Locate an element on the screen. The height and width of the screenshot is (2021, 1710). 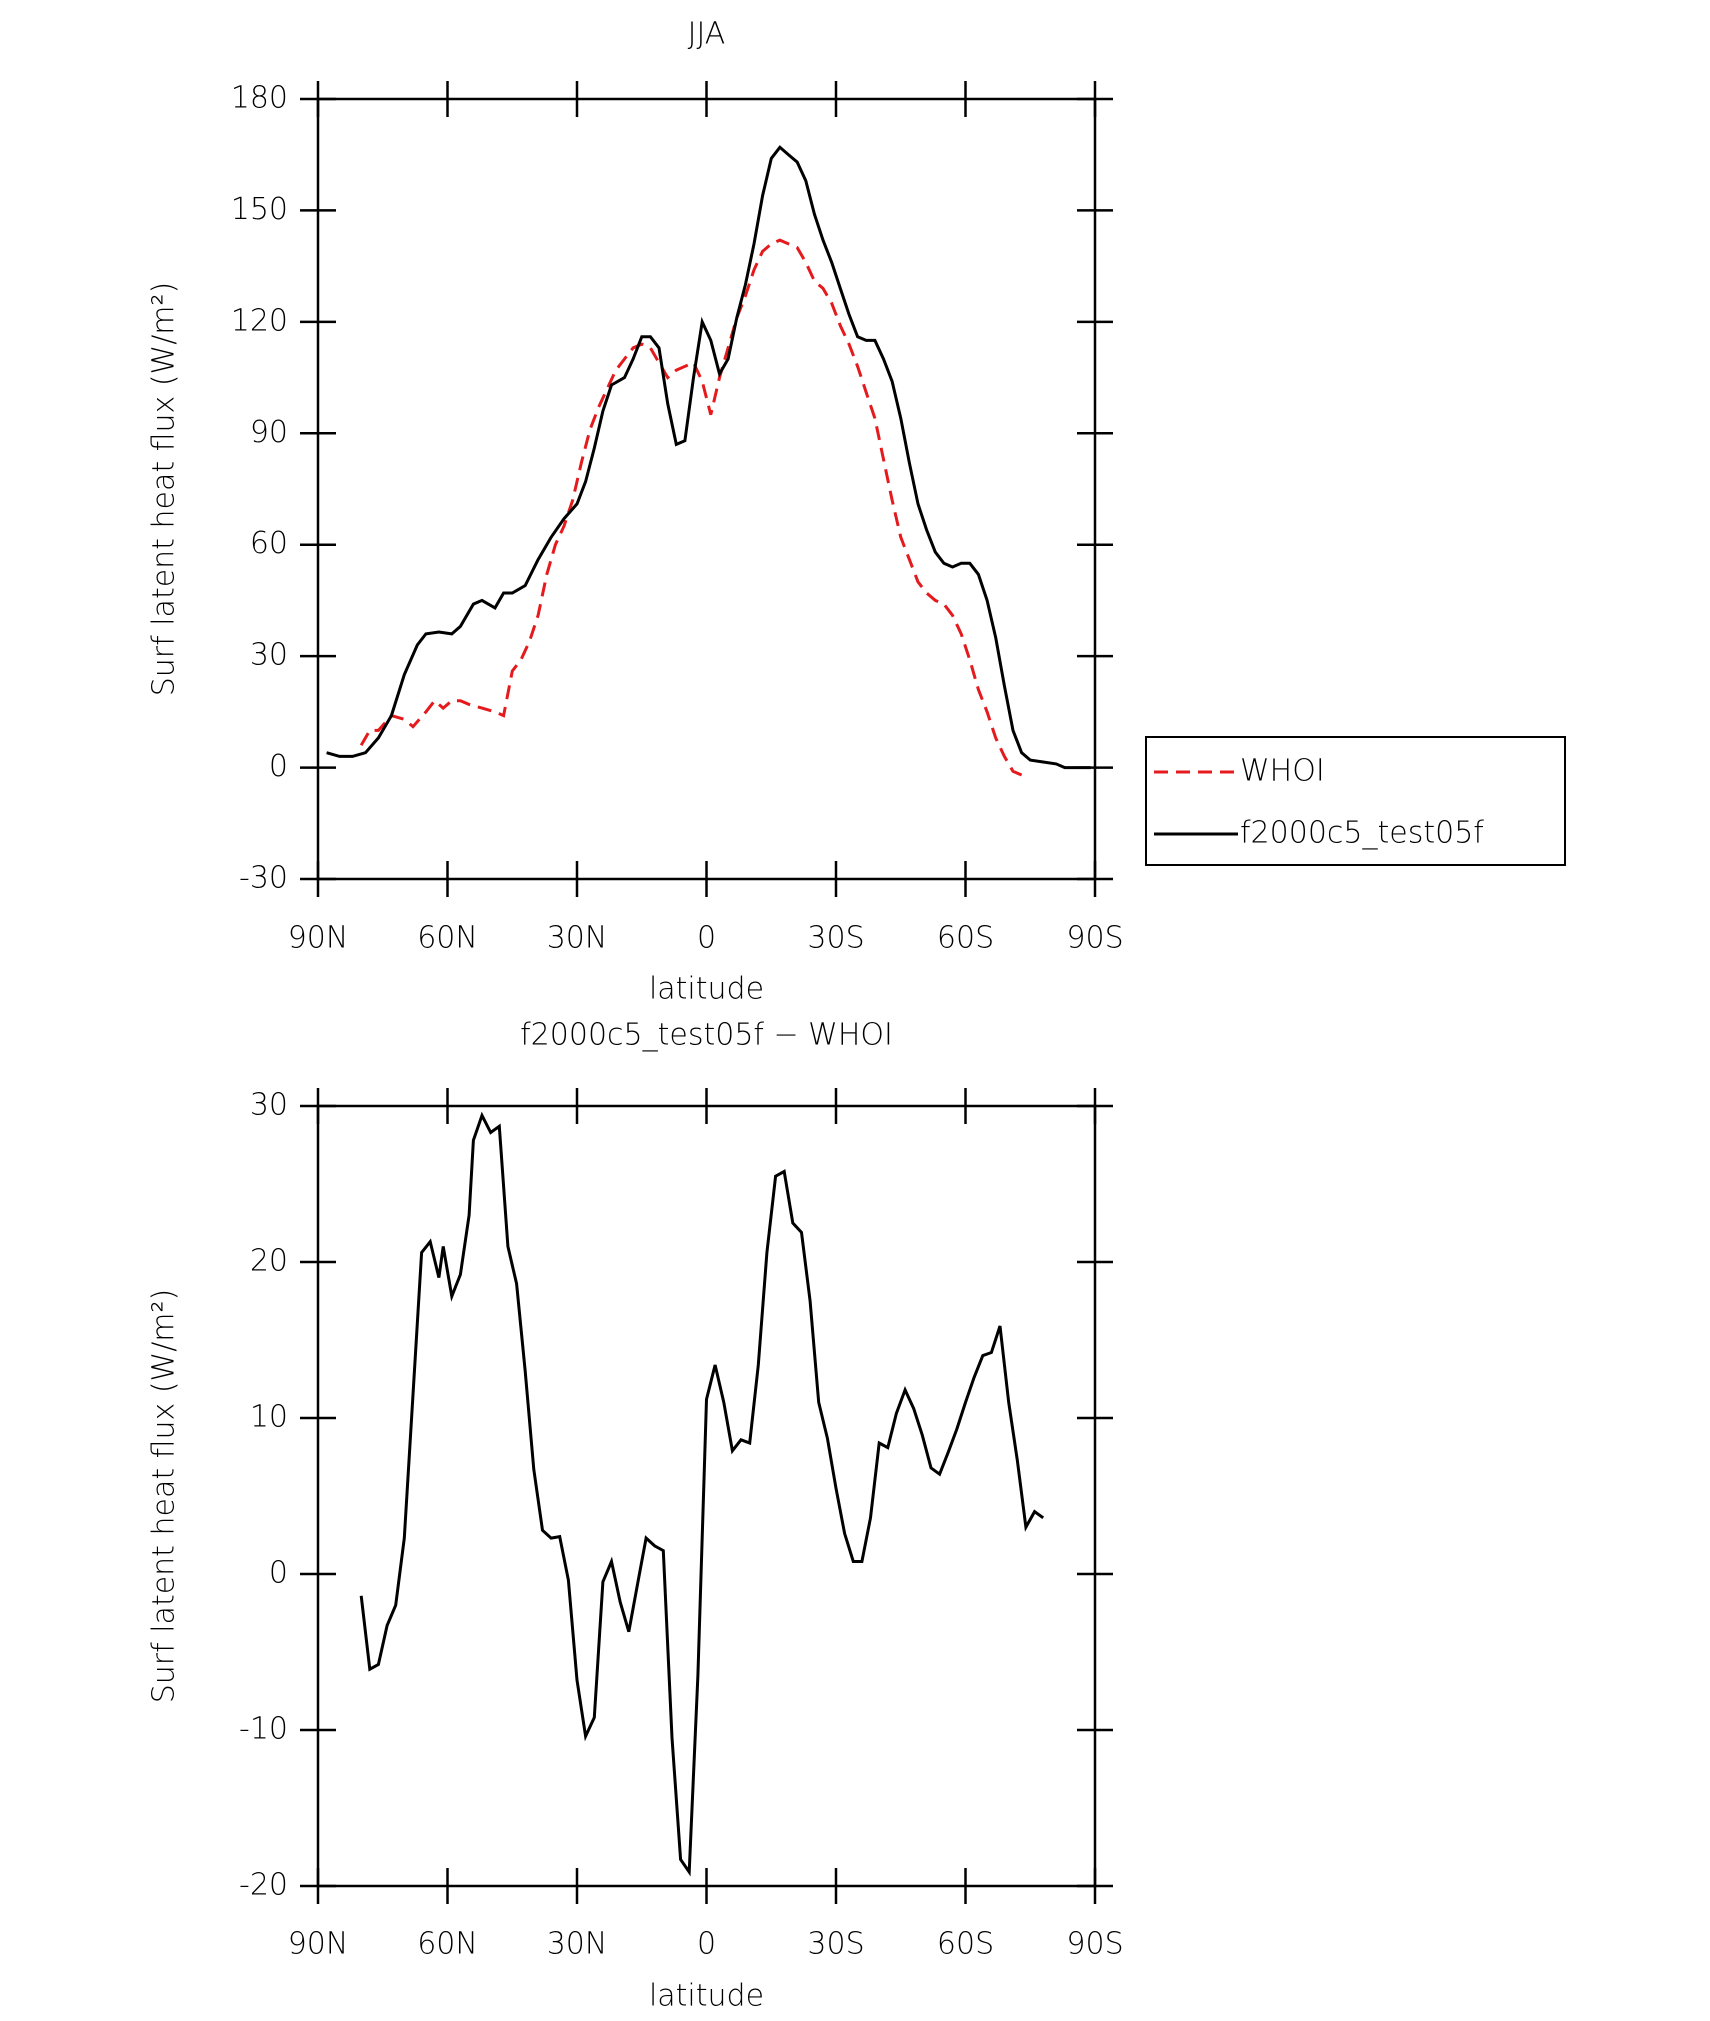
y-tick-label: 60 is located at coordinates (269, 543).